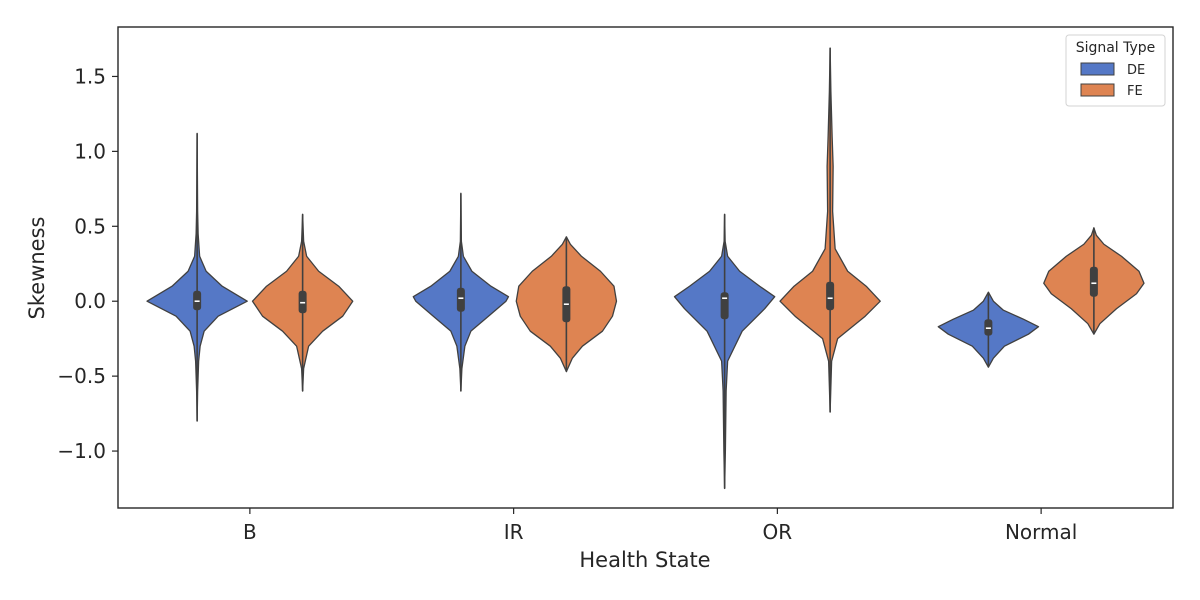 This screenshot has height=600, width=1200. Describe the element at coordinates (90, 76) in the screenshot. I see `y-tick-label: 1.5` at that location.